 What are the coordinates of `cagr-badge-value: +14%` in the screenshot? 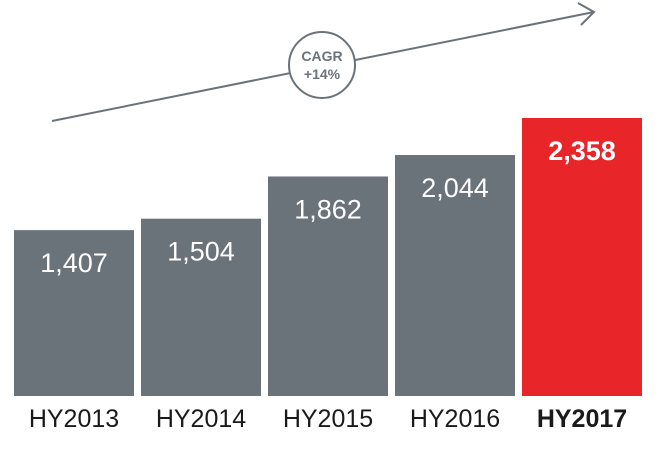 It's located at (322, 74).